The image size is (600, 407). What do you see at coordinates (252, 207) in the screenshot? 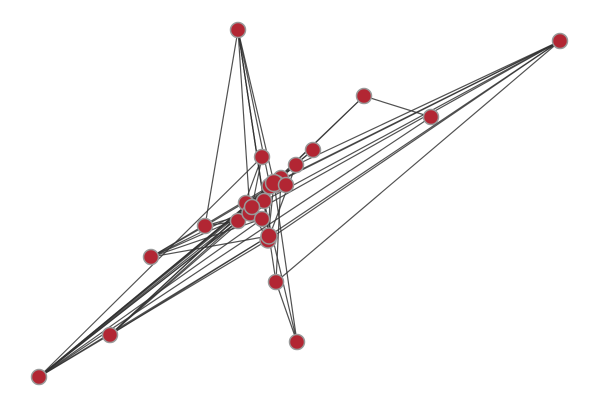
I see `node-n24` at bounding box center [252, 207].